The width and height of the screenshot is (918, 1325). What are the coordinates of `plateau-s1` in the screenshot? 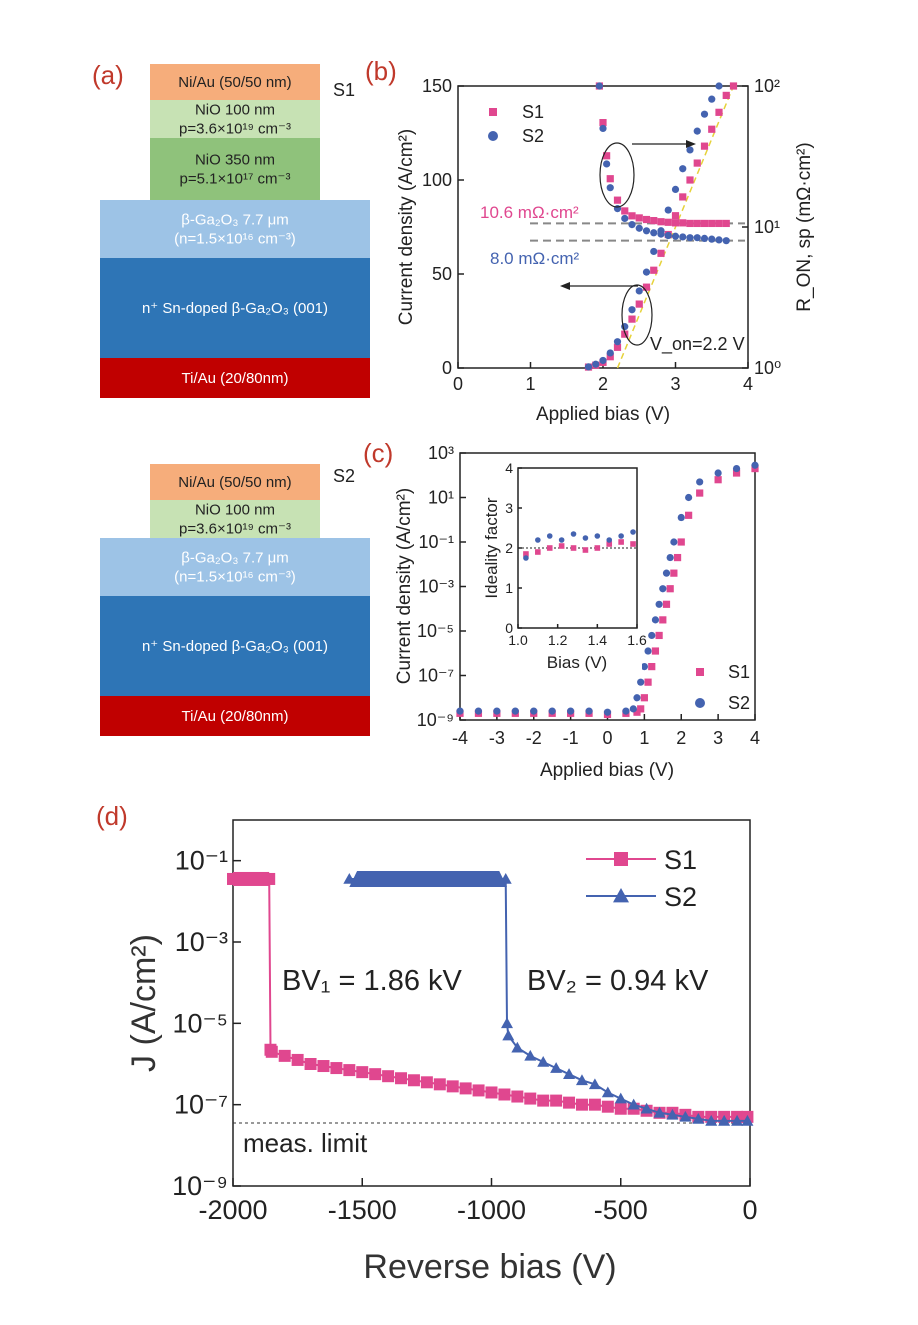 It's located at (251, 878).